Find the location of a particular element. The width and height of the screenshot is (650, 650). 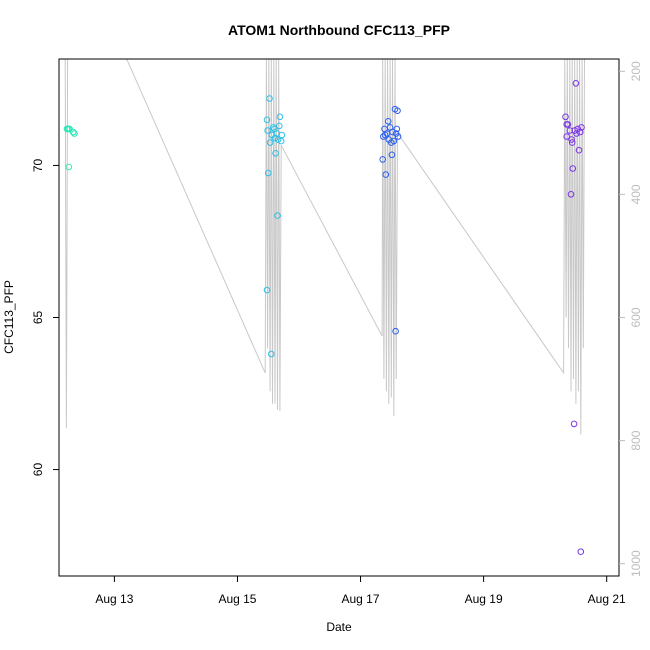

y2-tick-label: 800 is located at coordinates (636, 440).